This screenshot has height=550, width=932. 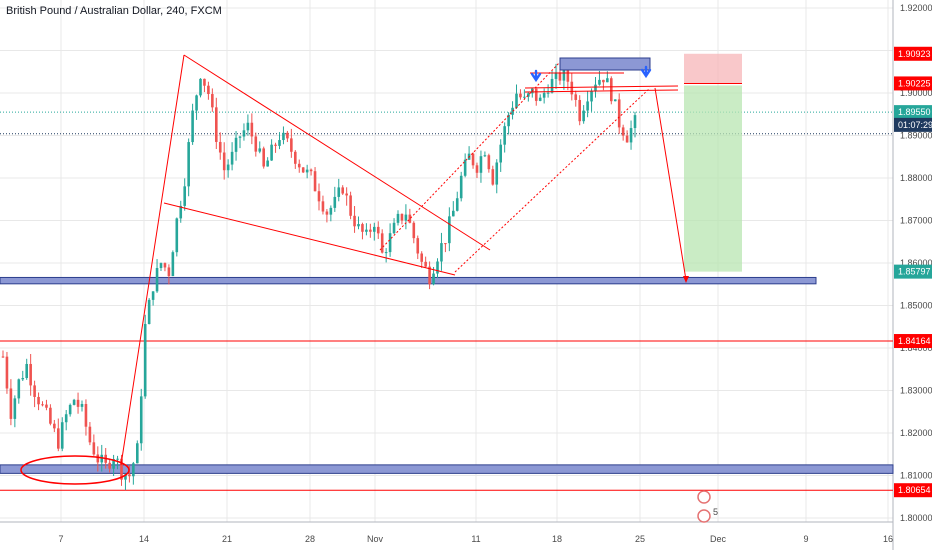 I want to click on top-resistance-zone, so click(x=605, y=64).